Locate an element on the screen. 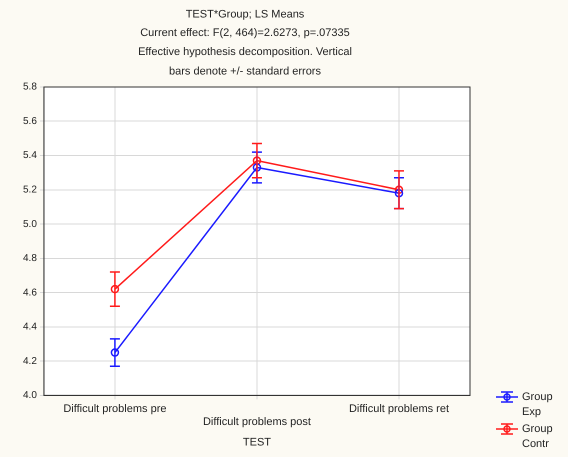 The height and width of the screenshot is (457, 568). legend-label: Group Exp is located at coordinates (538, 405).